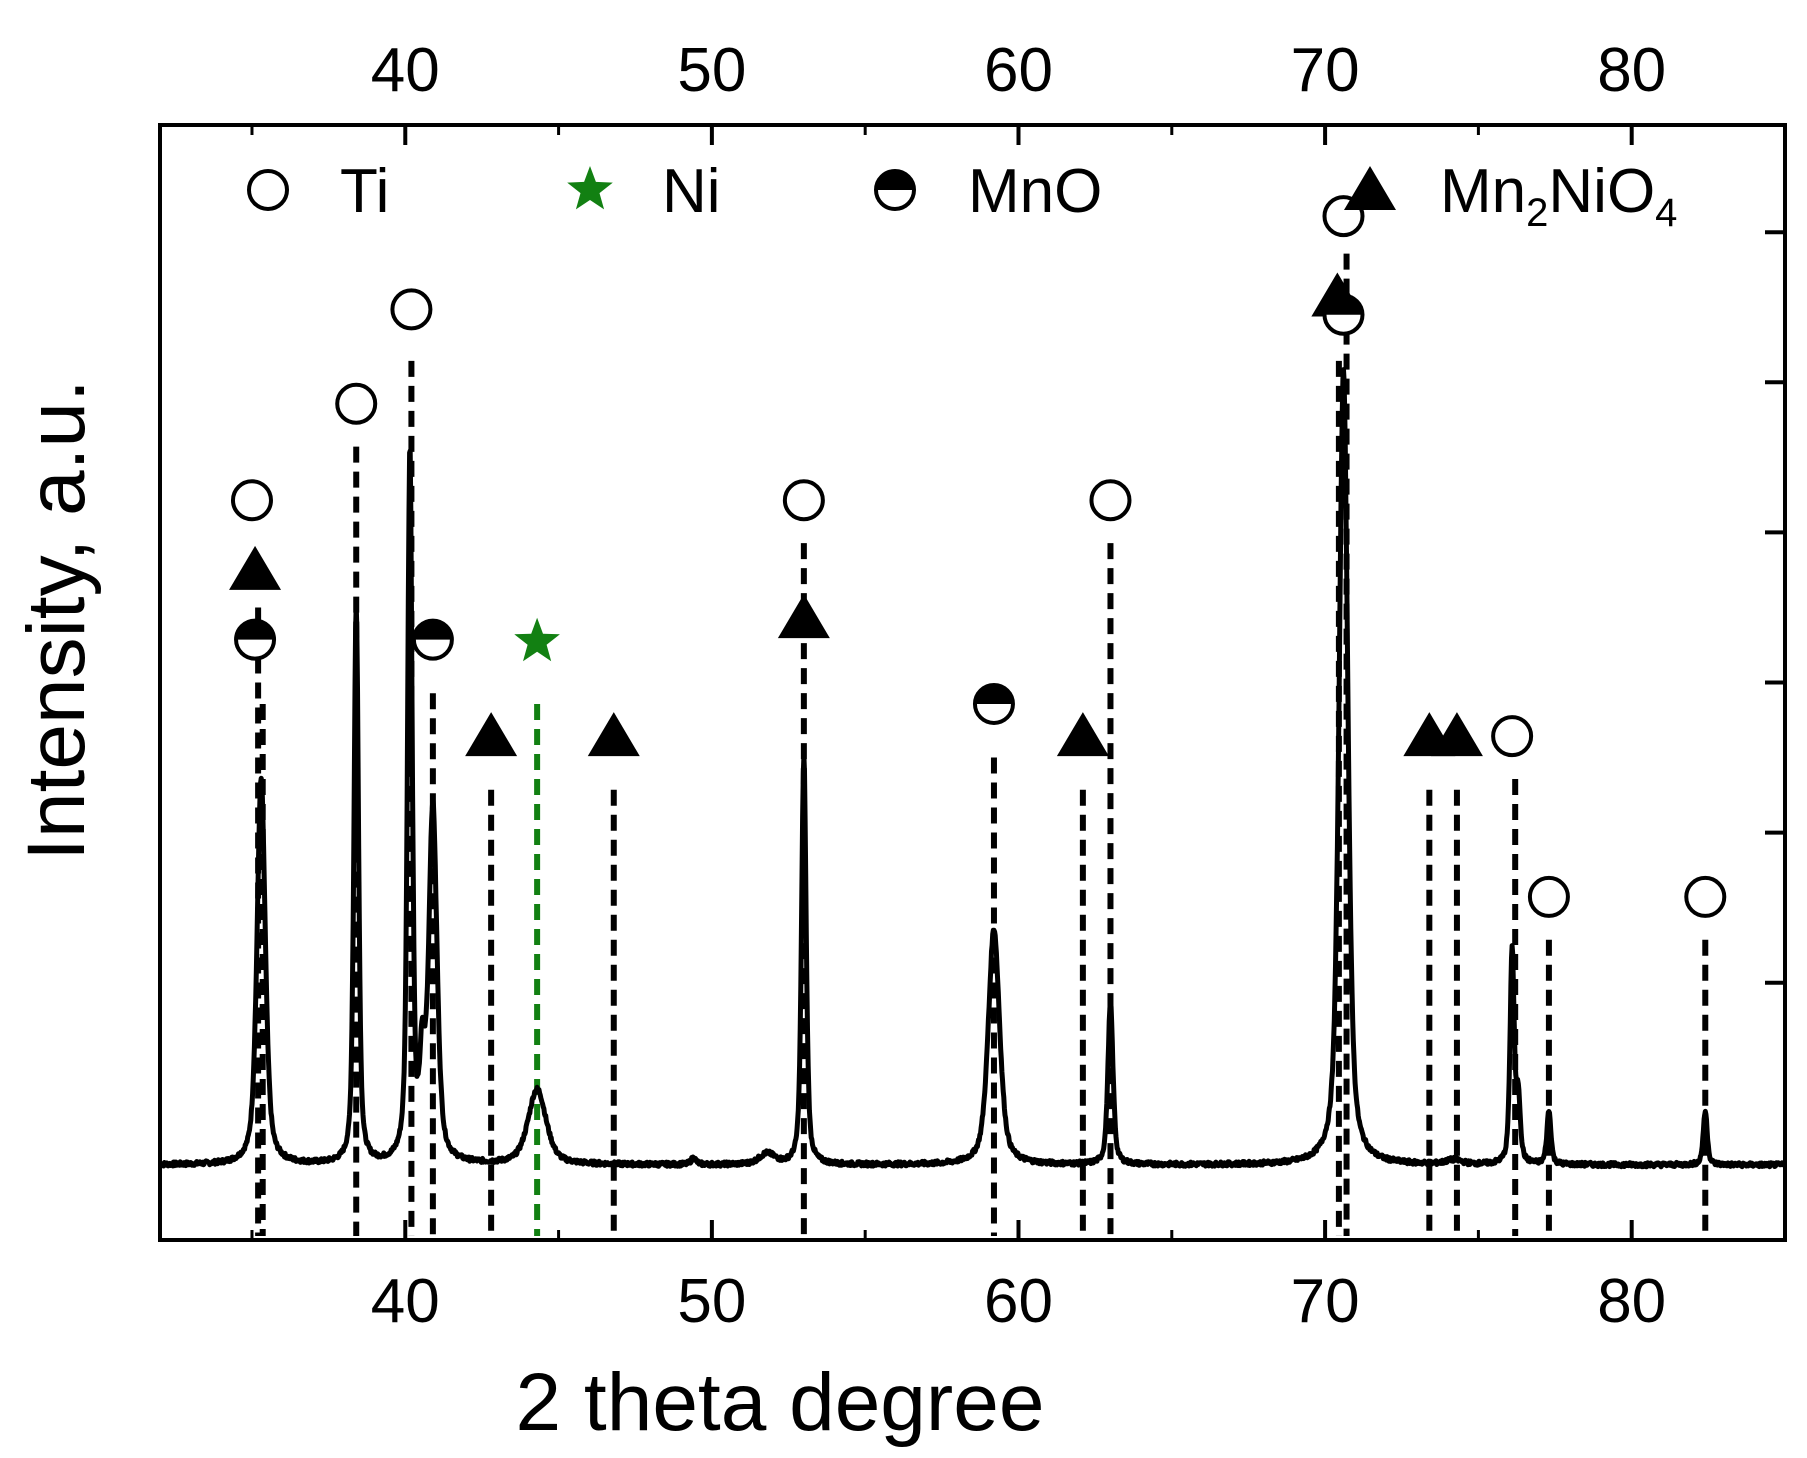 Image resolution: width=1807 pixels, height=1458 pixels. Describe the element at coordinates (1018, 70) in the screenshot. I see `x-tick-label-top: 60` at that location.